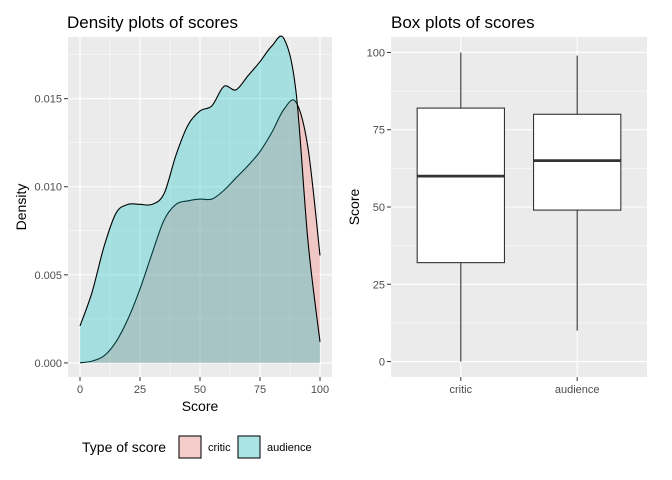 This screenshot has height=480, width=672. What do you see at coordinates (461, 390) in the screenshot?
I see `x-tick-label: critic` at bounding box center [461, 390].